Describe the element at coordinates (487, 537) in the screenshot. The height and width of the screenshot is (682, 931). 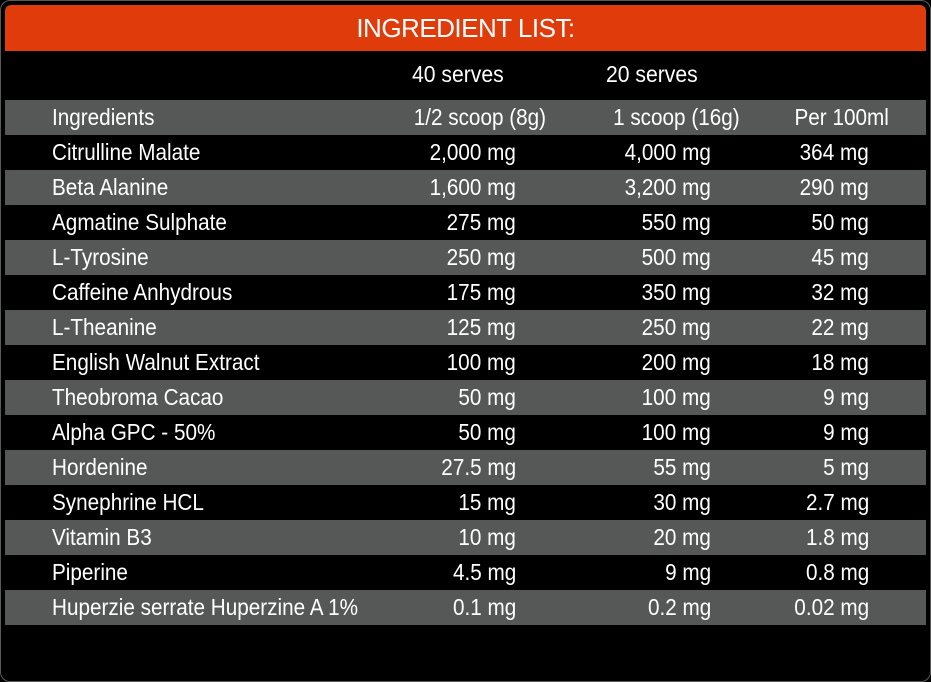
I see `half-scoop-amount: 10 mg` at that location.